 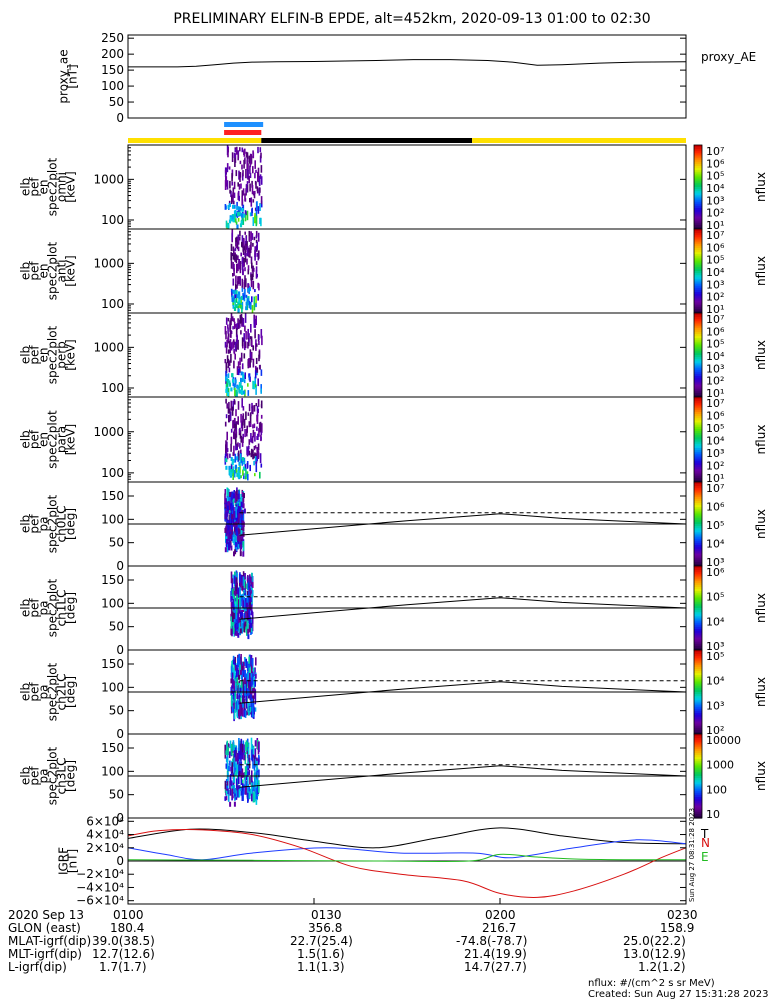 I want to click on y-tick-label: 50, so click(x=116, y=102).